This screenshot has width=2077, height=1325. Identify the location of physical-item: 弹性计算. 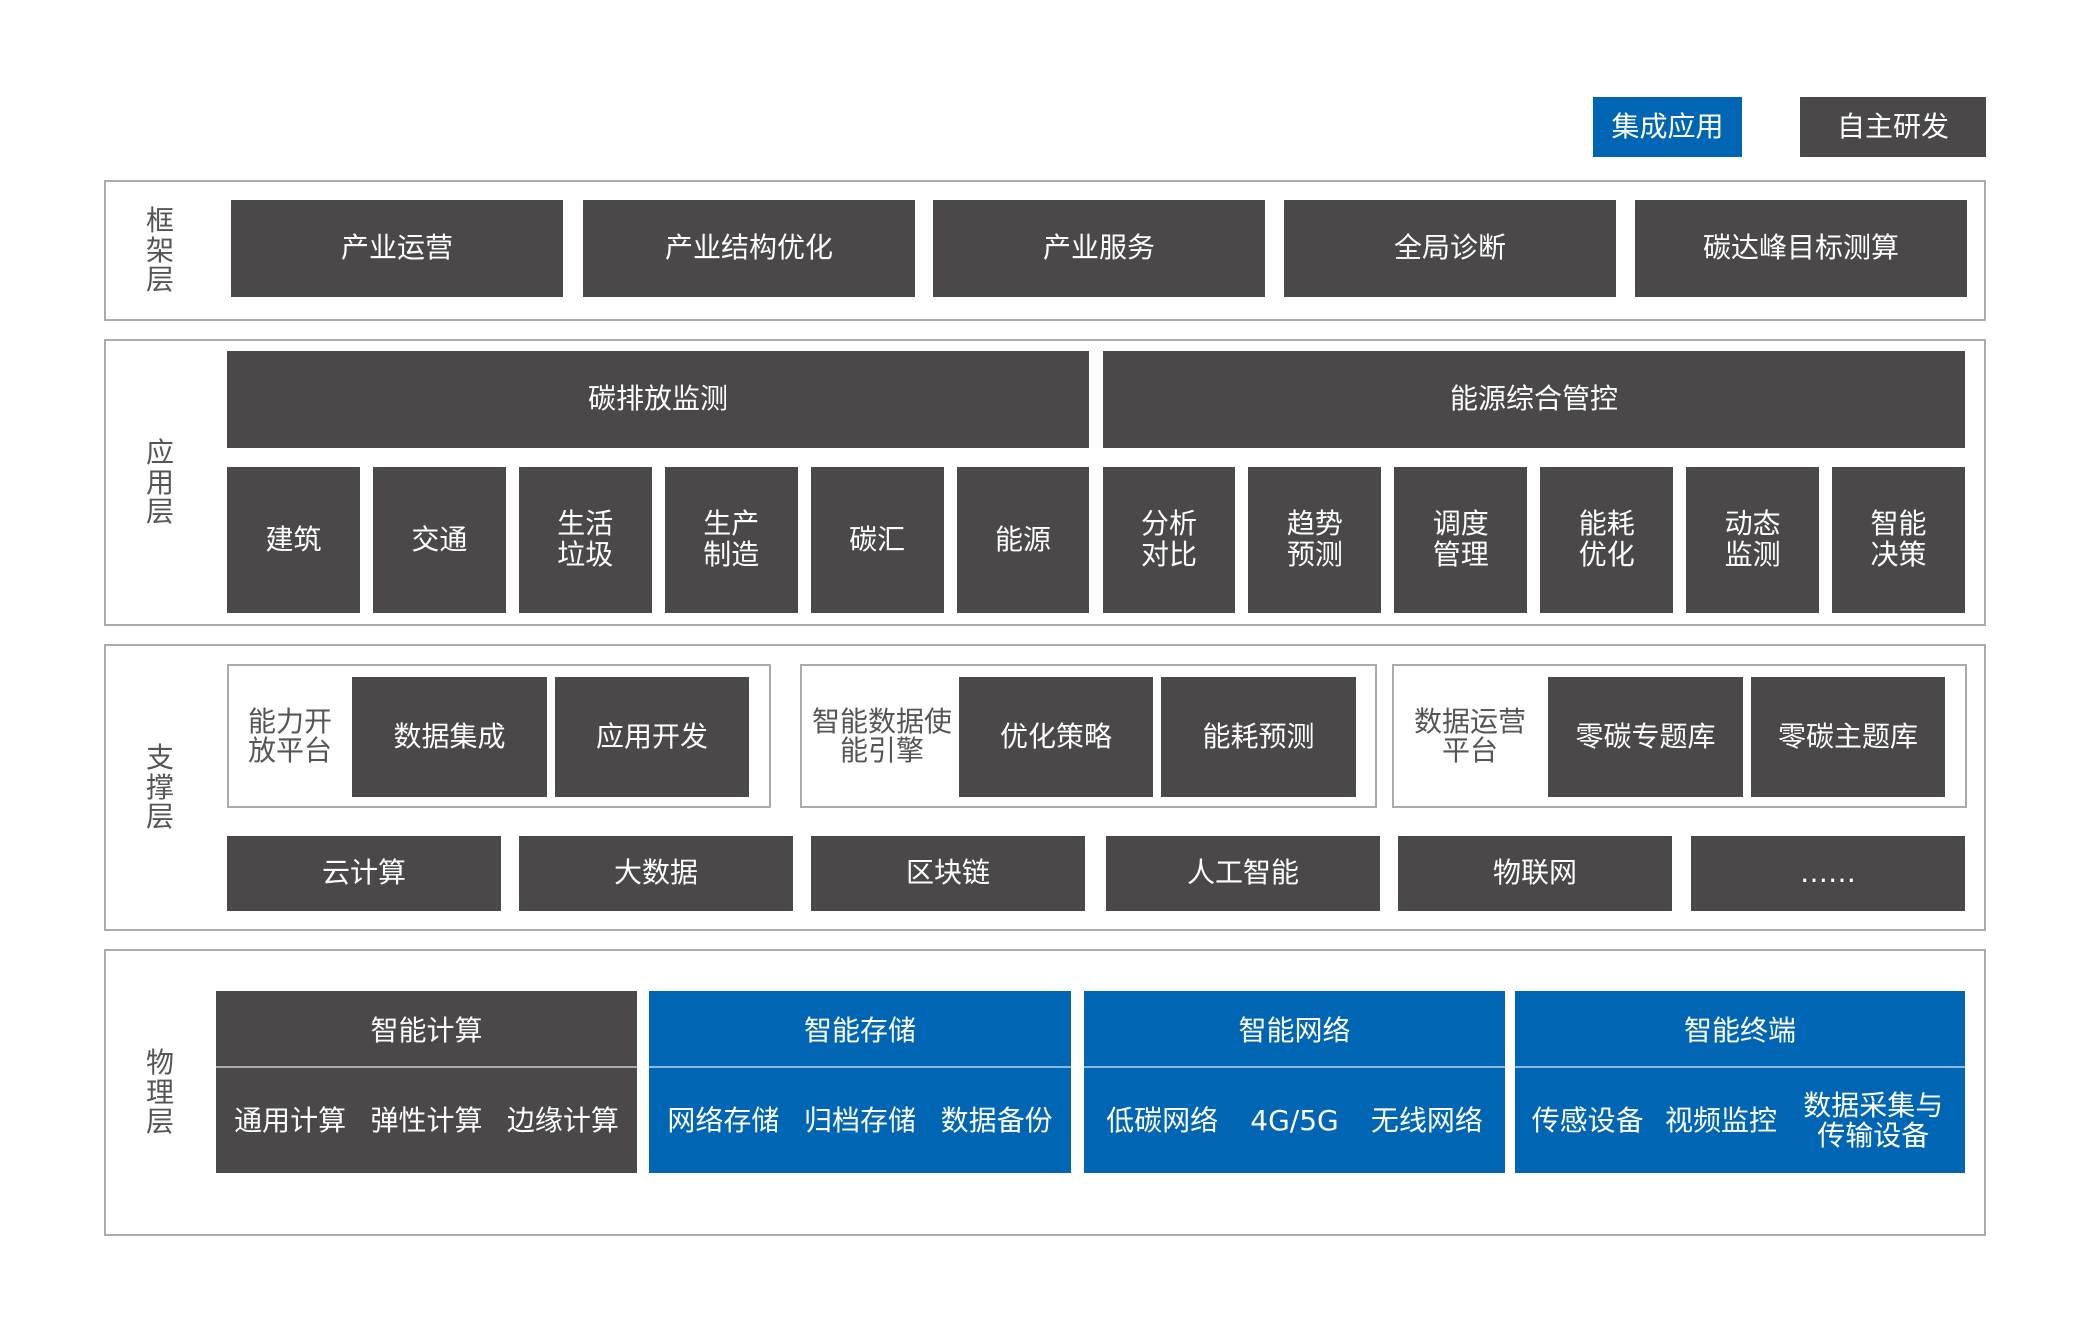
(426, 1120).